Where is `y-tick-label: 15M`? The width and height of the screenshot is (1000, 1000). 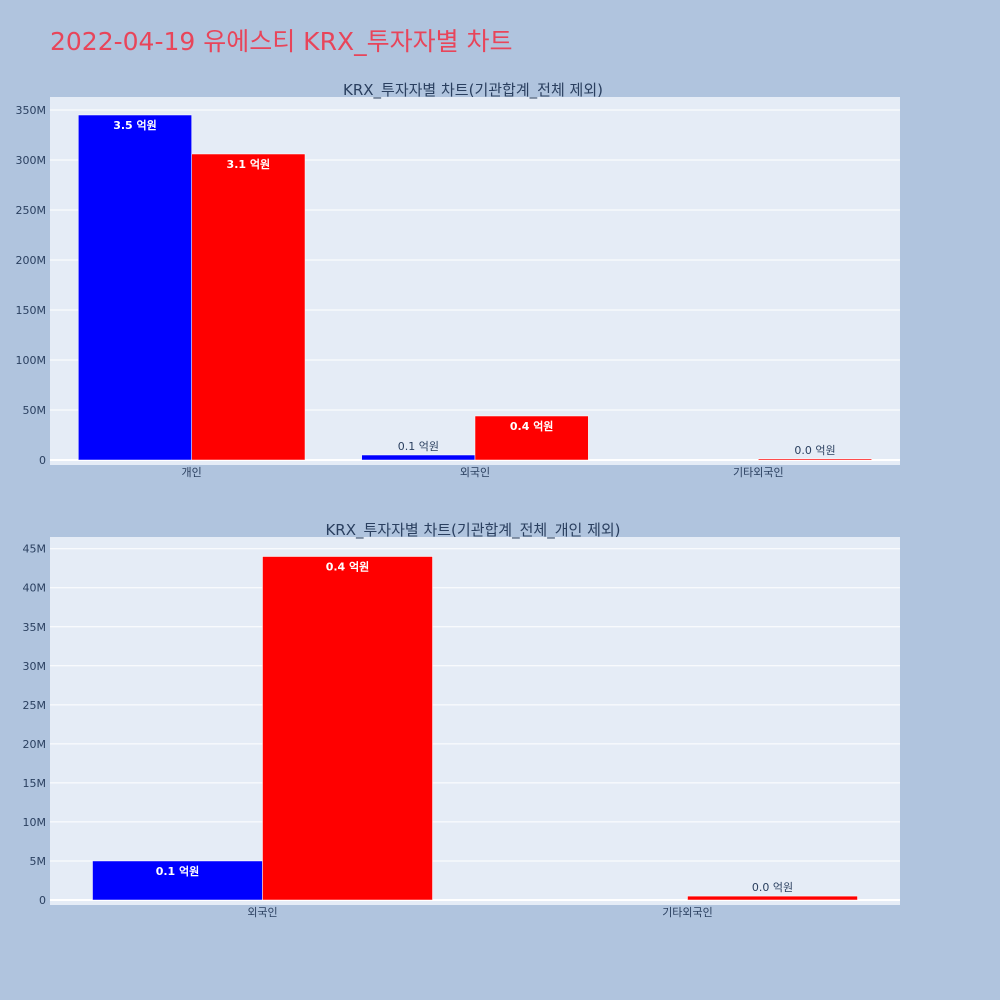
y-tick-label: 15M is located at coordinates (35, 783).